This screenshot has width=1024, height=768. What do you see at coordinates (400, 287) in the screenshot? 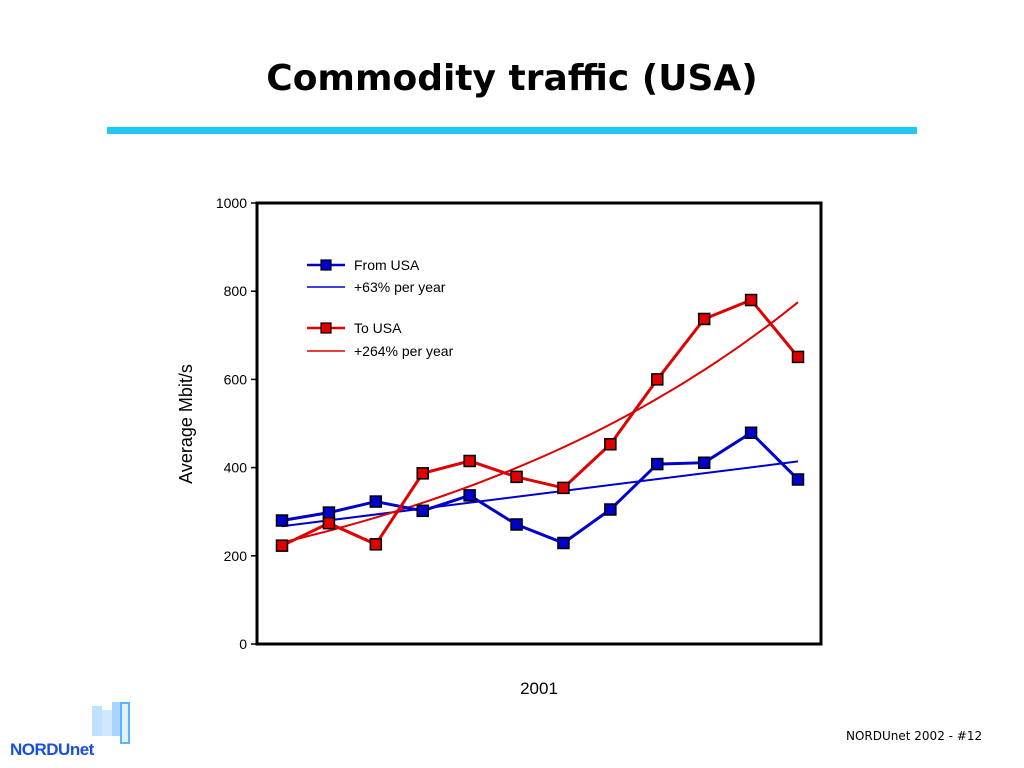
I see `legend-label: +63% per year` at bounding box center [400, 287].